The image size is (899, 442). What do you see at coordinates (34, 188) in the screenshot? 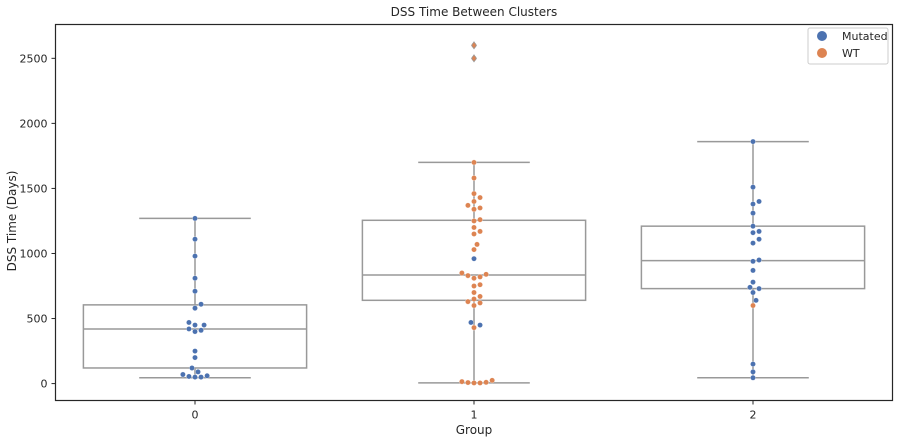
I see `y-tick-label: 1500` at bounding box center [34, 188].